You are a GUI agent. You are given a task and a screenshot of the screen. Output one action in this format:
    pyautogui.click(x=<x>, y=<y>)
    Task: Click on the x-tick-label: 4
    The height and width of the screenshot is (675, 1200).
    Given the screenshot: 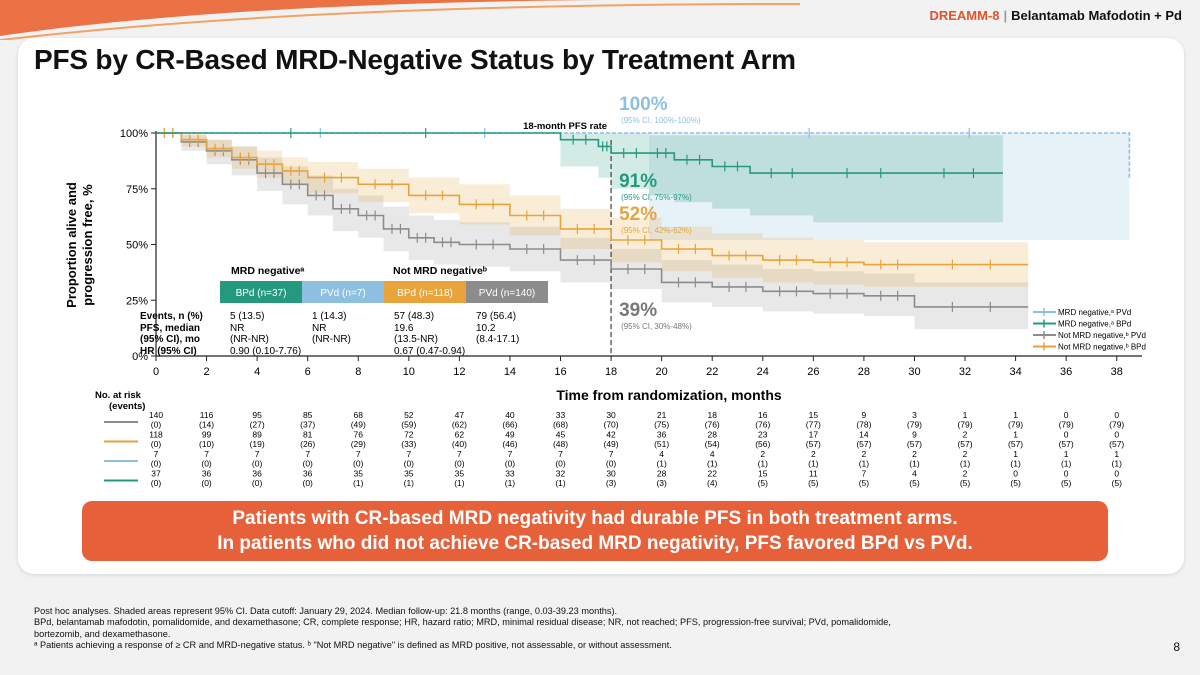 What is the action you would take?
    pyautogui.click(x=257, y=372)
    